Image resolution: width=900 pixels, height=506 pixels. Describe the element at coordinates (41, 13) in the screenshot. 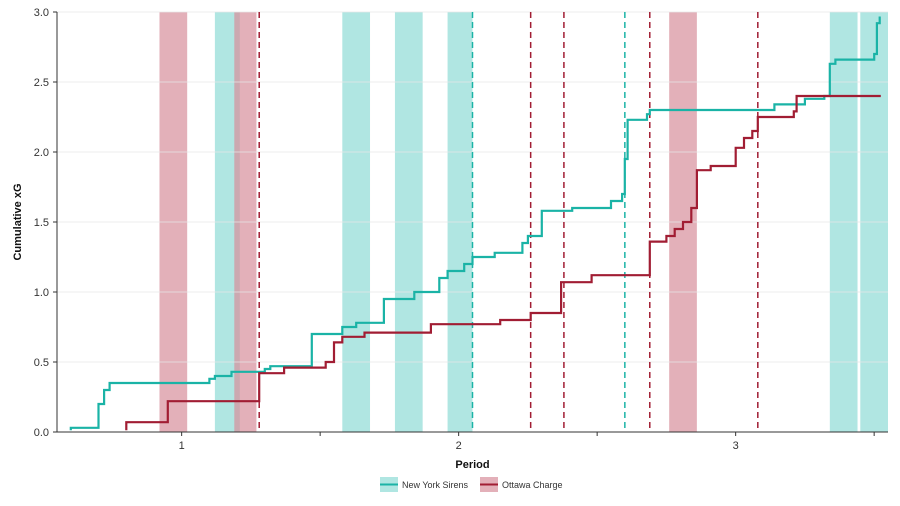

I see `y-tick-label: 3.0` at that location.